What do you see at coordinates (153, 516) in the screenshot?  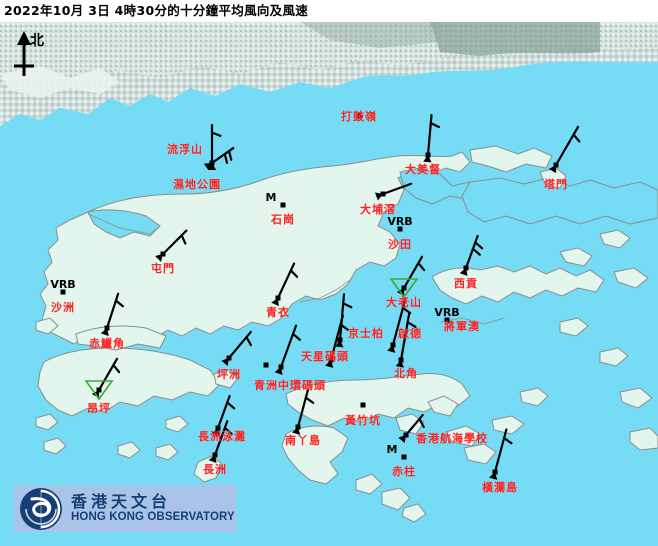 I see `logo-english-text: HONG KONG OBSERVATORY` at bounding box center [153, 516].